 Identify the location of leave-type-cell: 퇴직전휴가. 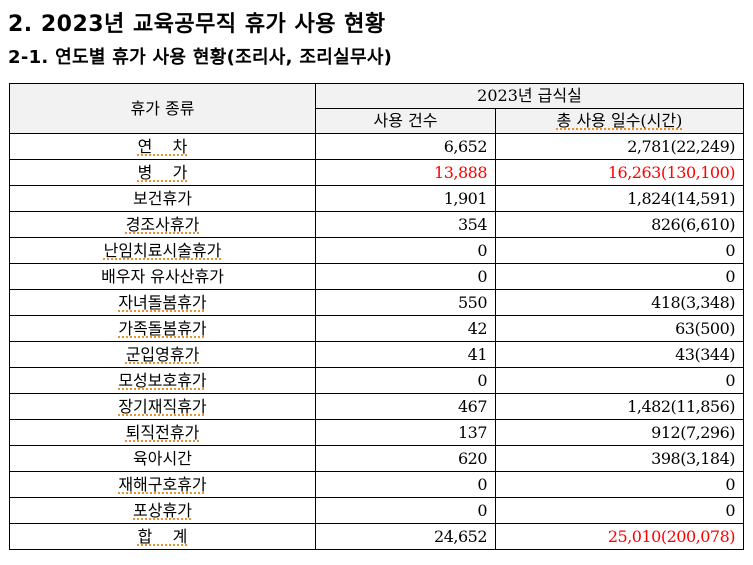
(162, 432).